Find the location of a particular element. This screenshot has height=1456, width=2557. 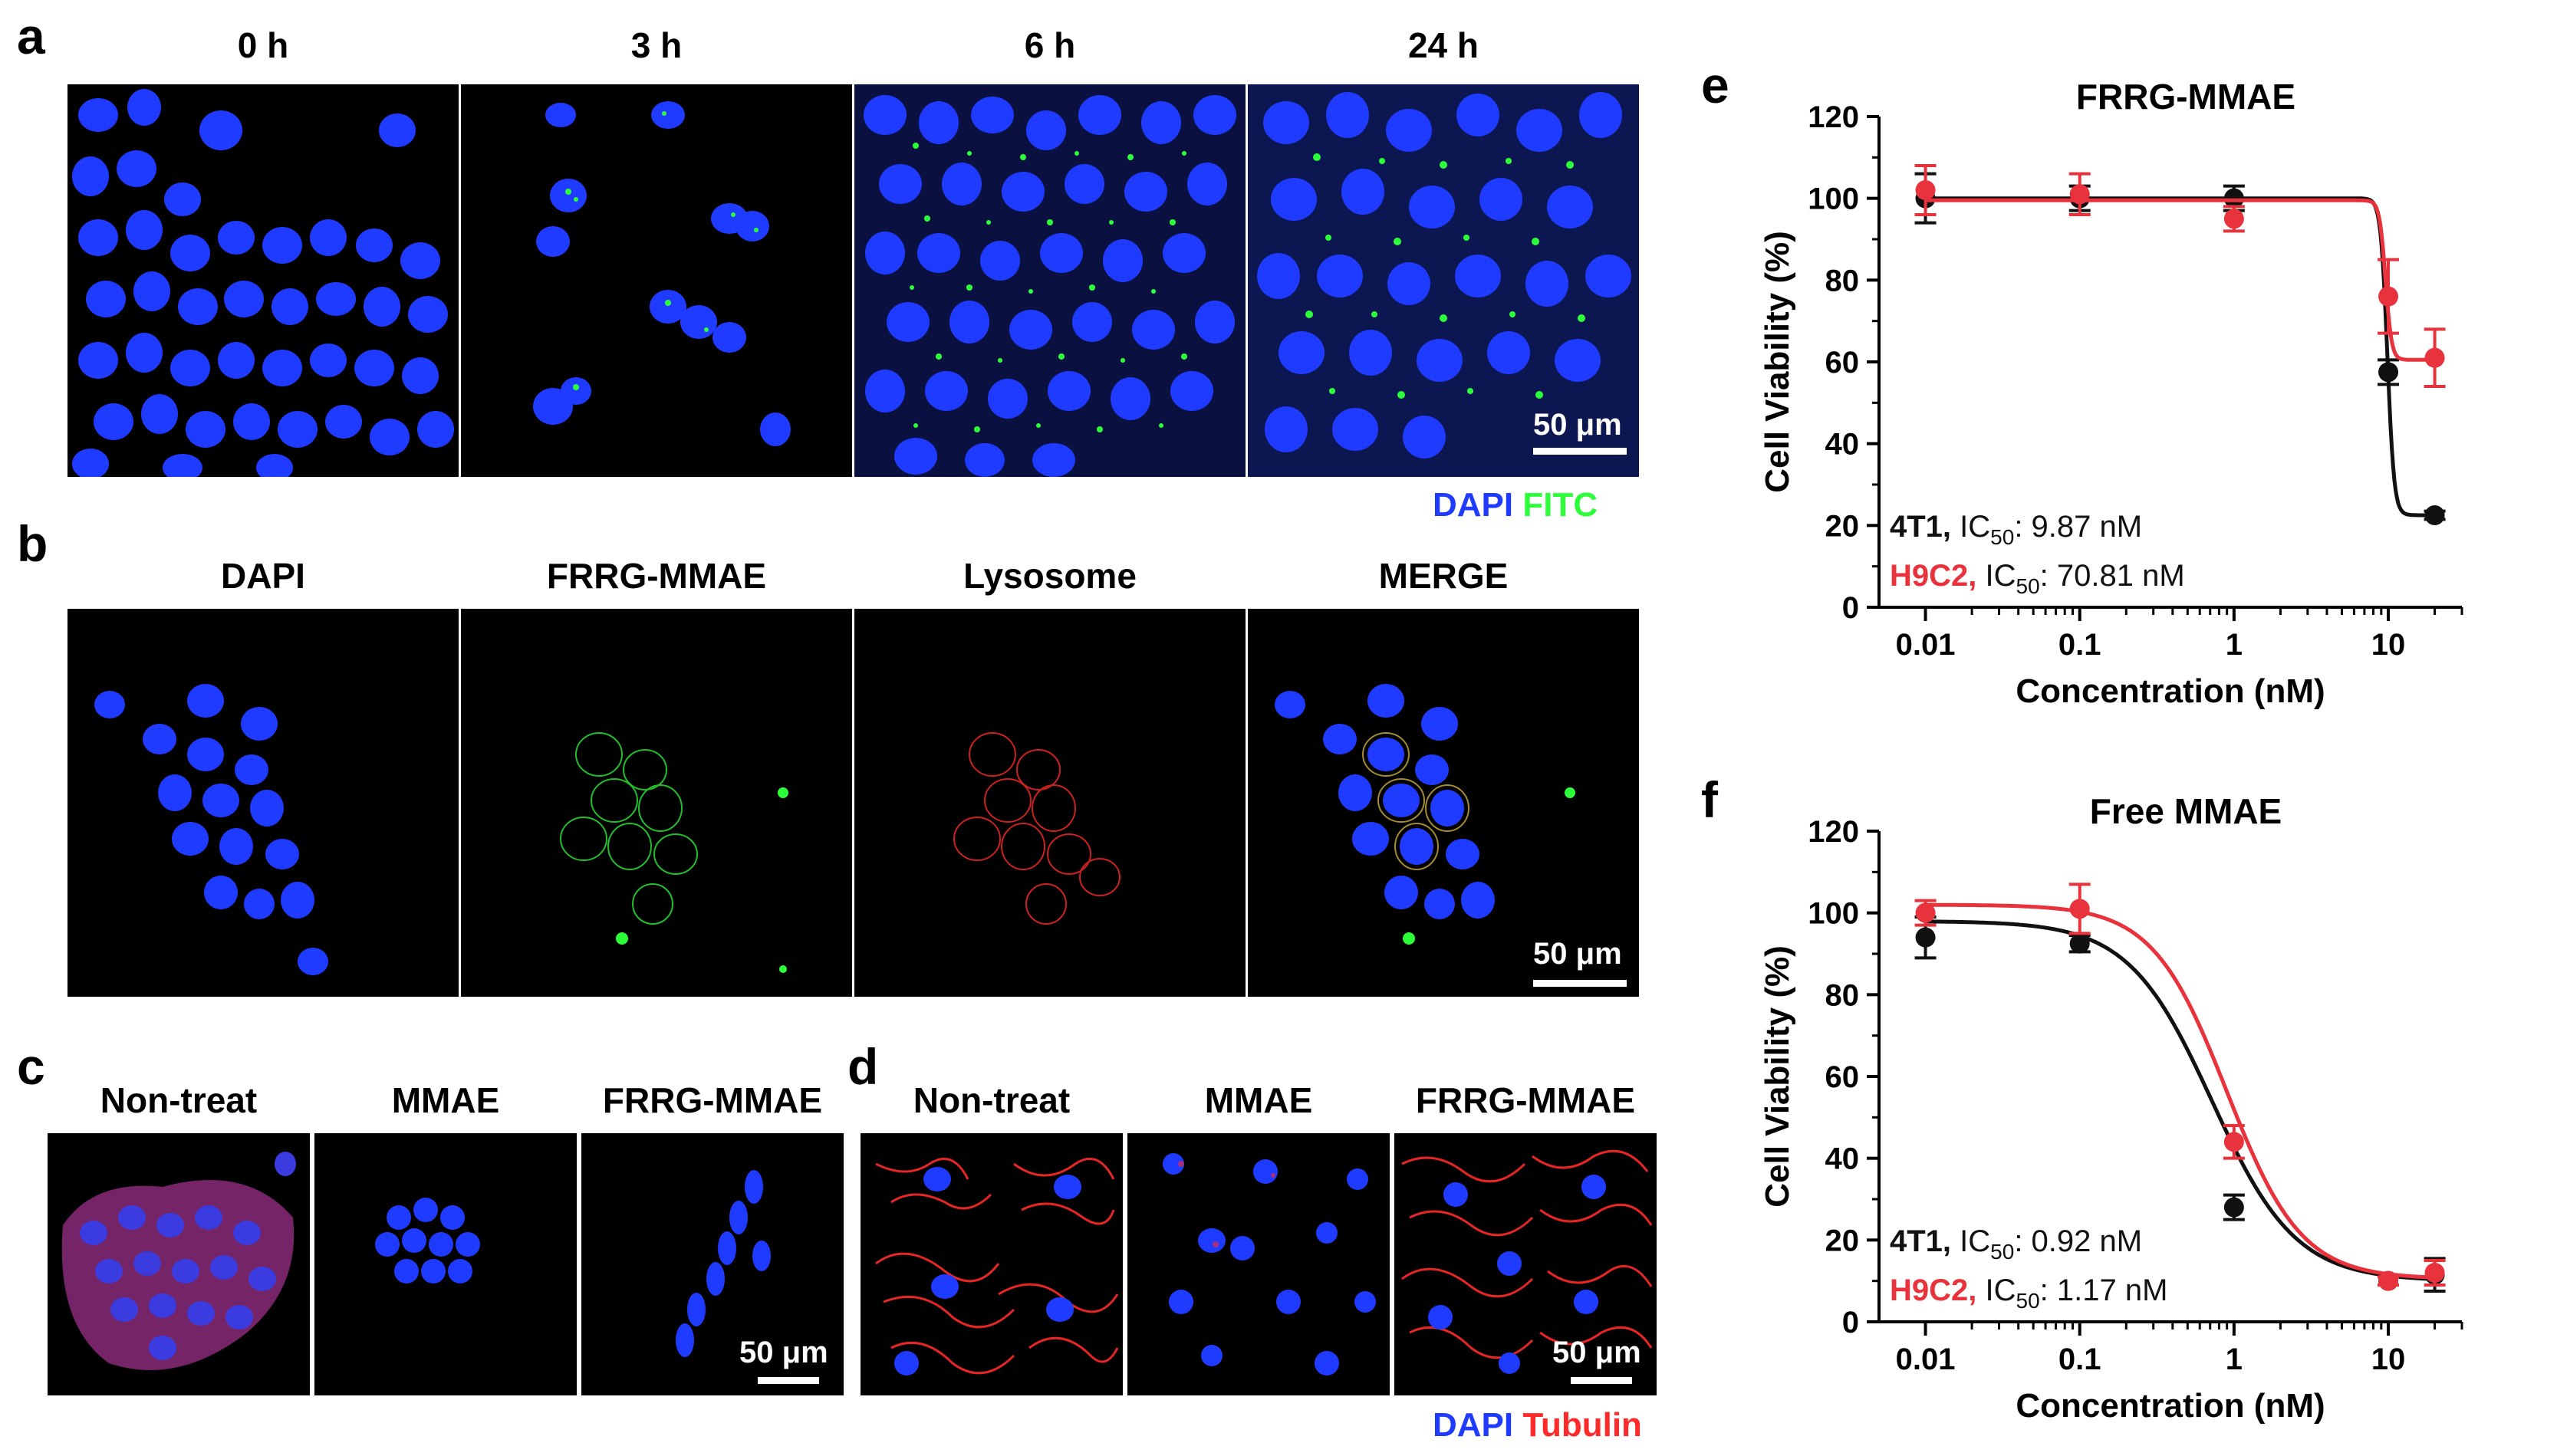

chart-e-xtick-label: 1 is located at coordinates (2234, 645).